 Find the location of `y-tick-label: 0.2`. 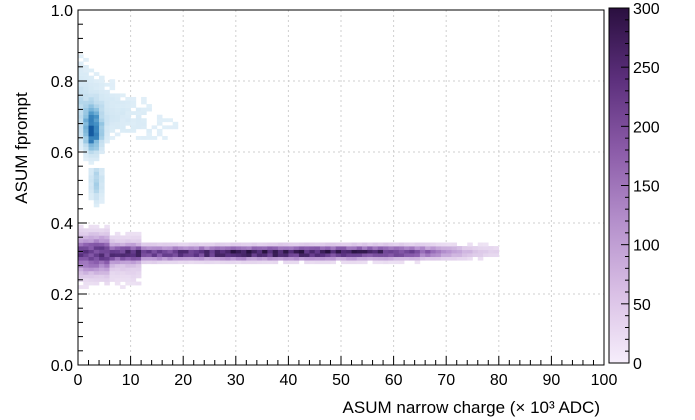

y-tick-label: 0.2 is located at coordinates (62, 295).